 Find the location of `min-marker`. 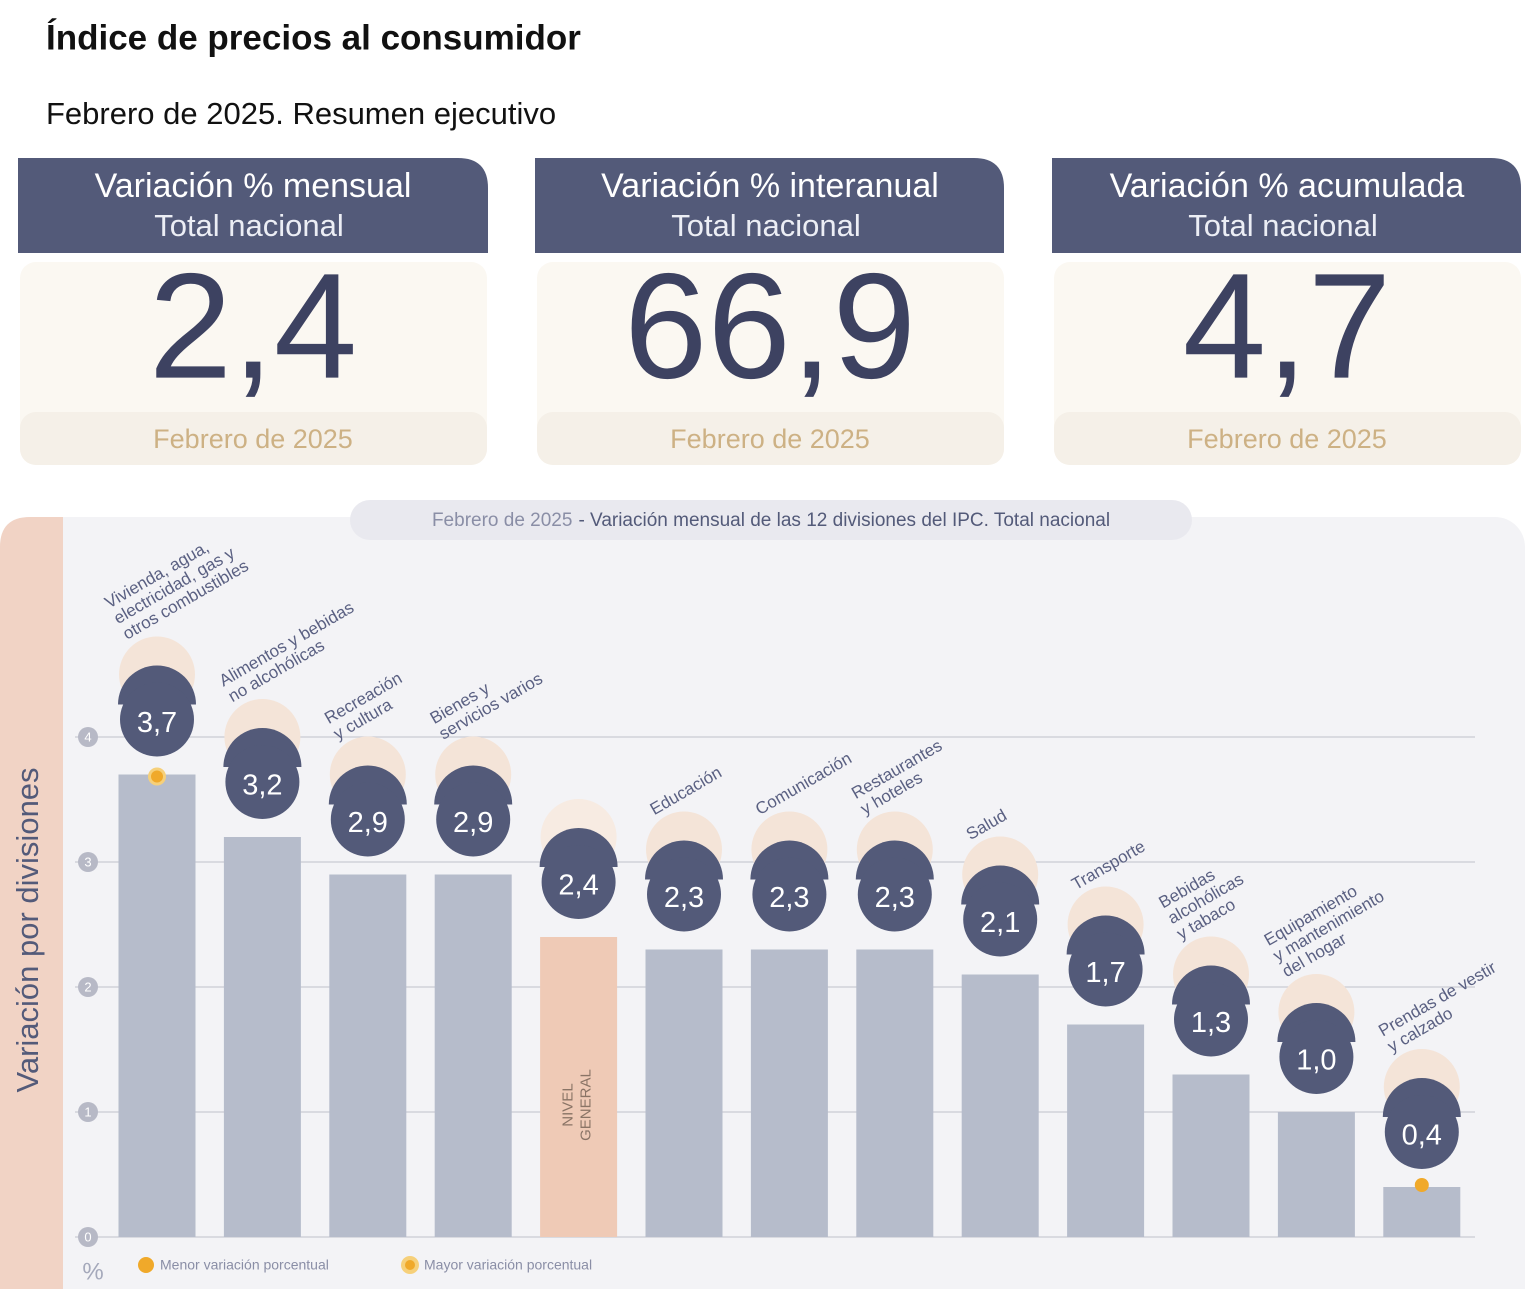

min-marker is located at coordinates (1421, 1185).